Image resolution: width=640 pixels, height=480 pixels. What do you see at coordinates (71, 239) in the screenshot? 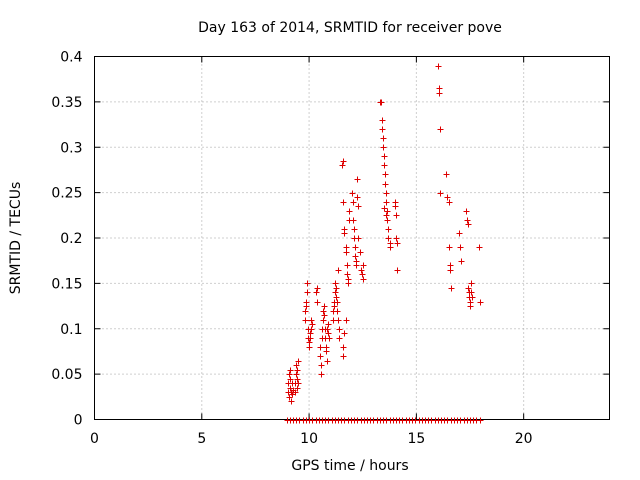
I see `y-tick-label: 0.2` at bounding box center [71, 239].